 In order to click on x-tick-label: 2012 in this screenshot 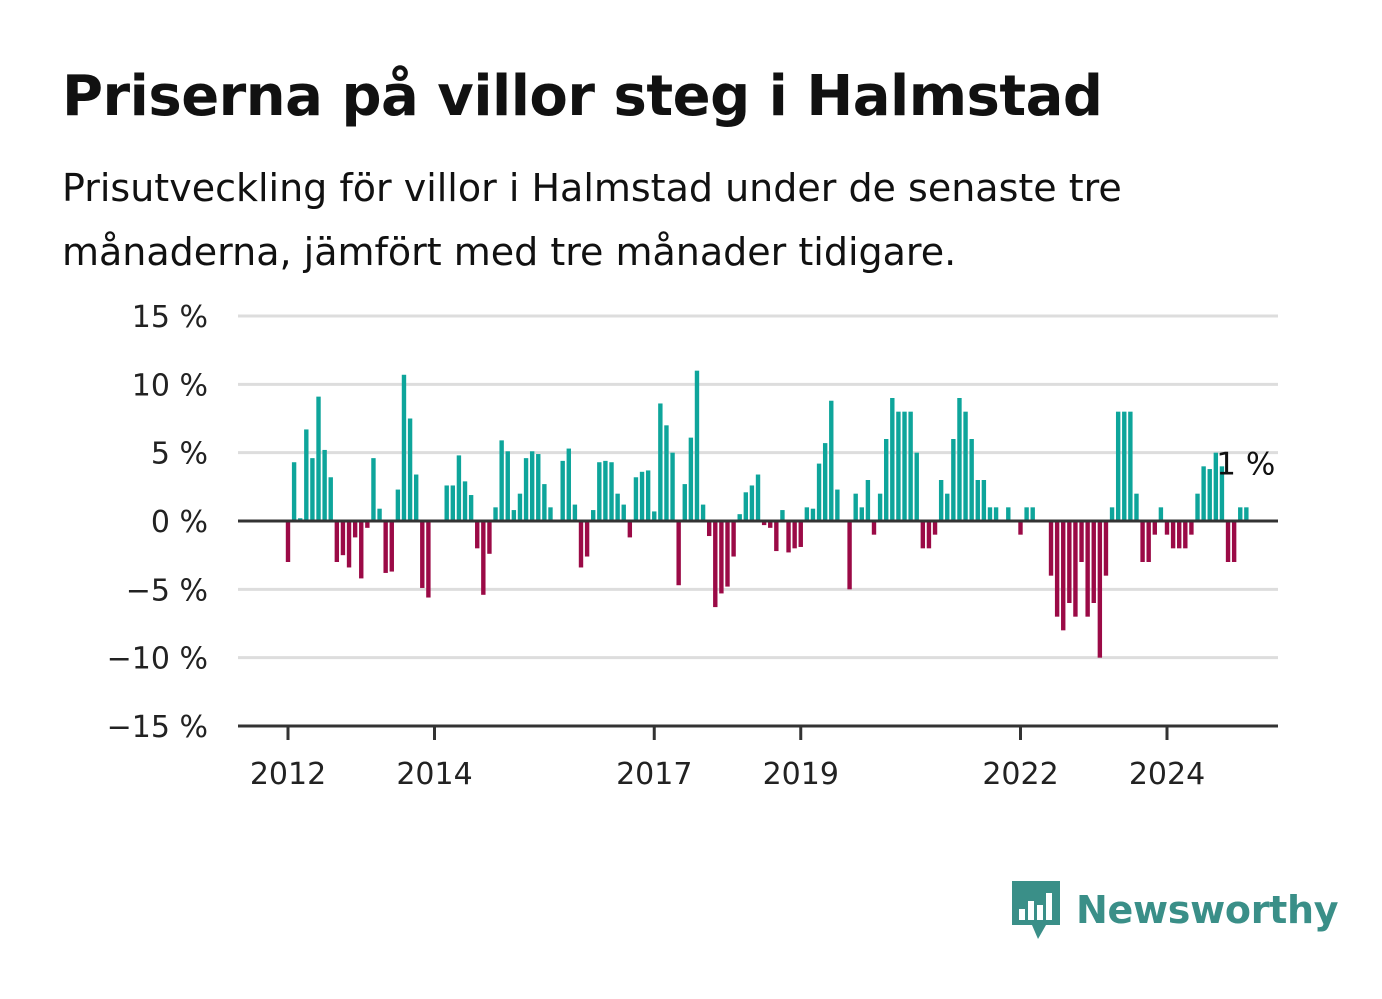, I will do `click(288, 774)`.